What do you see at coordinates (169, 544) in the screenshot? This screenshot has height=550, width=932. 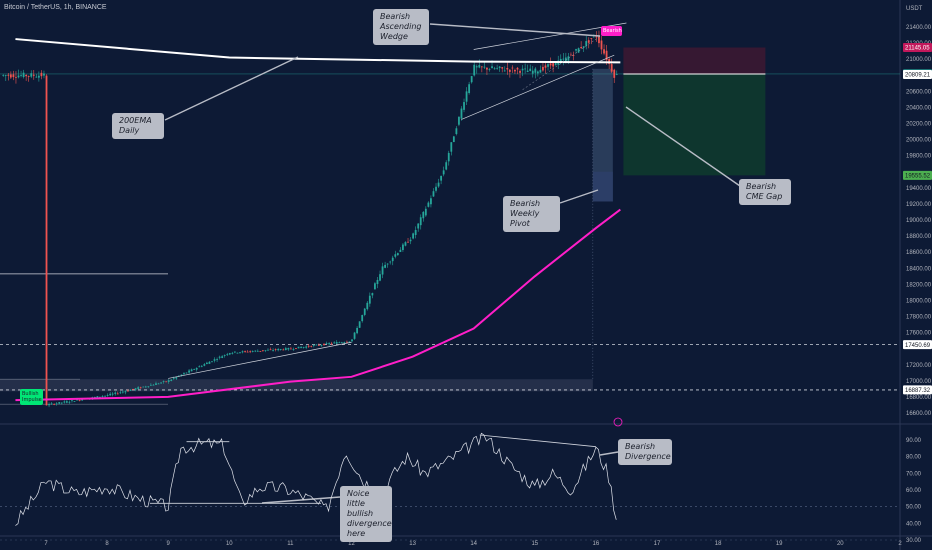 I see `time-tick-label: 9` at bounding box center [169, 544].